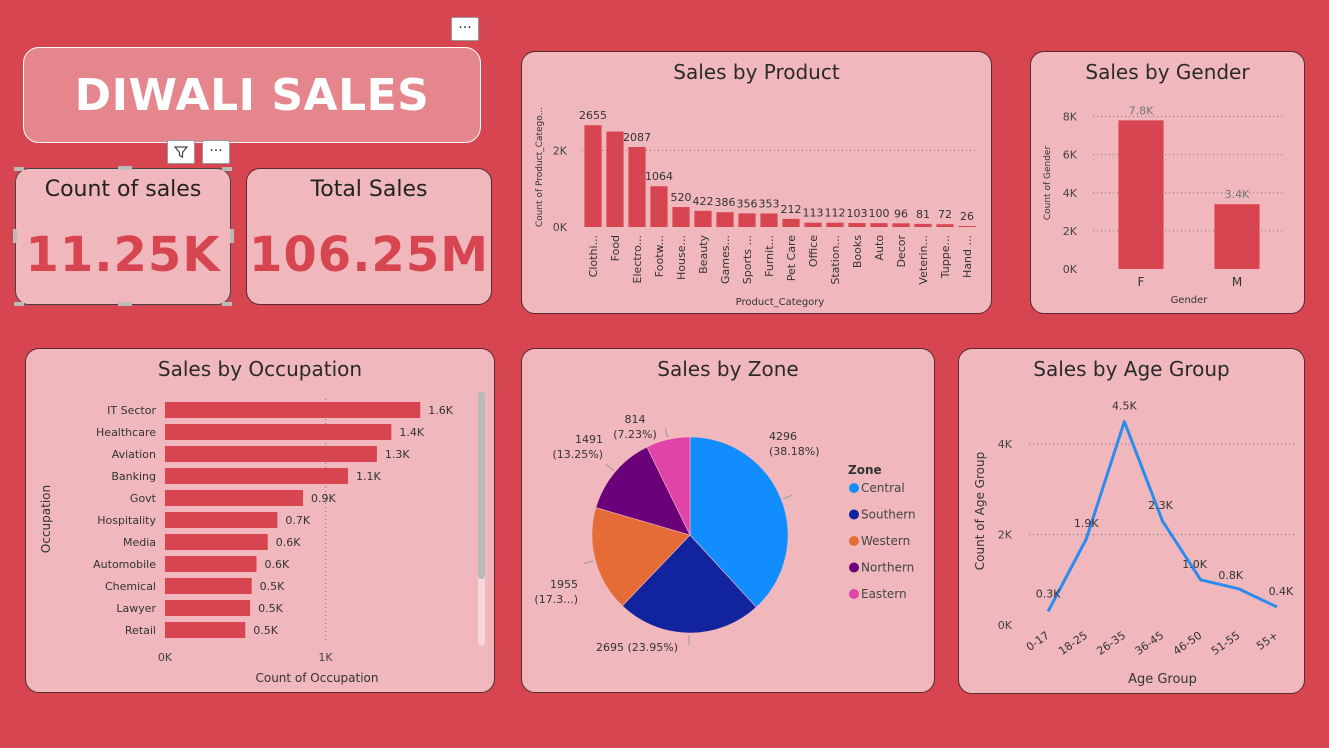  I want to click on data-label: (7.23%), so click(635, 434).